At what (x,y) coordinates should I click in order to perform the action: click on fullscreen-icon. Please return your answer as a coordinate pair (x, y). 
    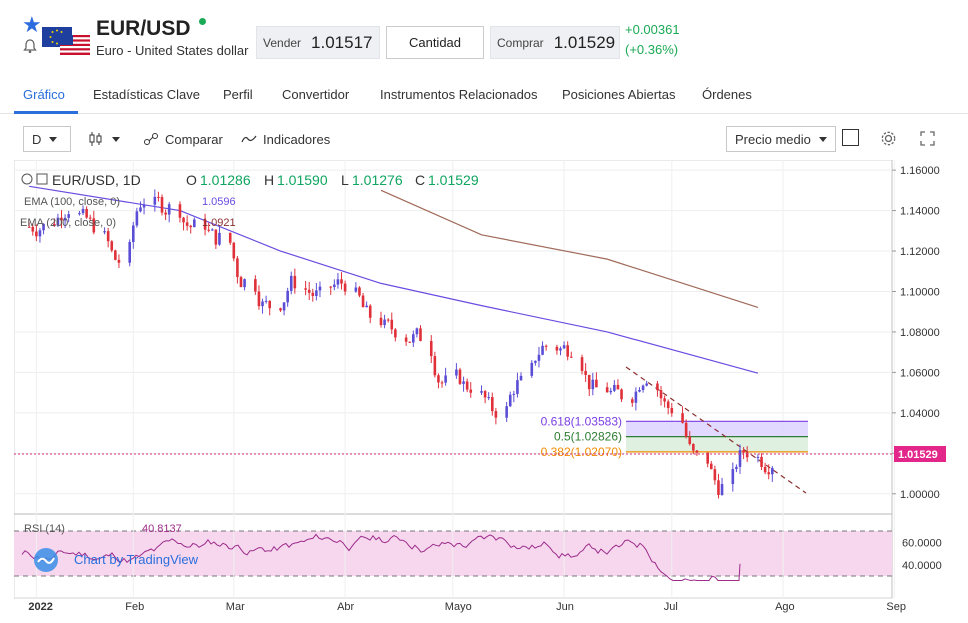
    Looking at the image, I should click on (927, 138).